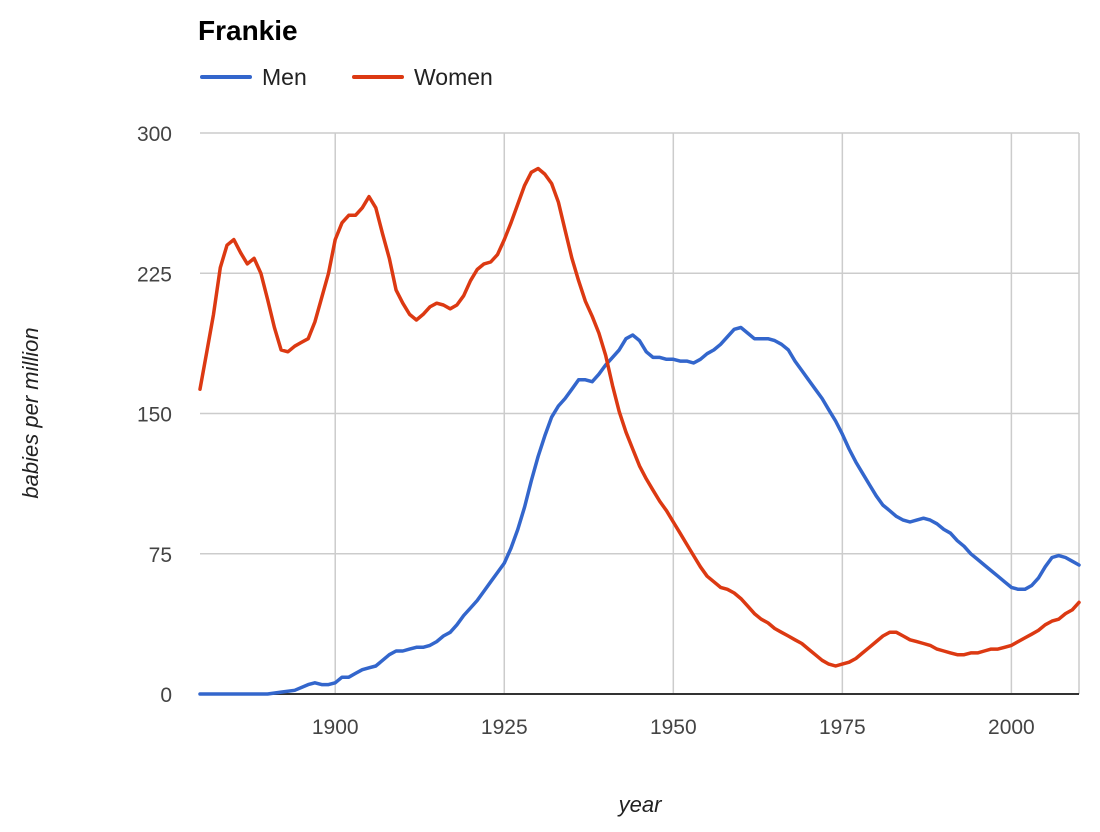  I want to click on y-tick-label: 0, so click(166, 695).